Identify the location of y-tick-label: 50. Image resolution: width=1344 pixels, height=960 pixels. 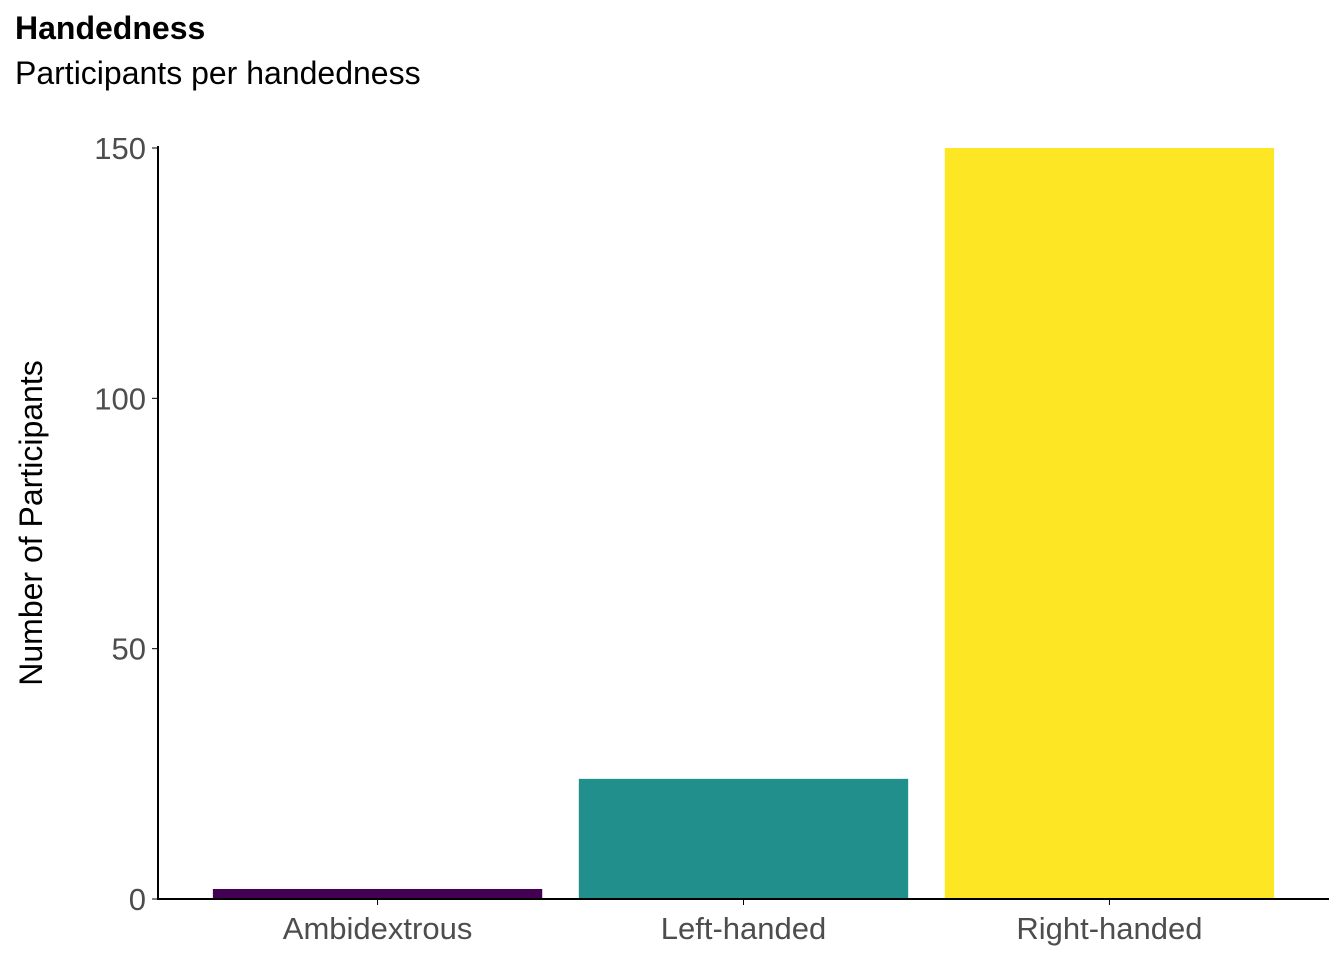
(129, 649).